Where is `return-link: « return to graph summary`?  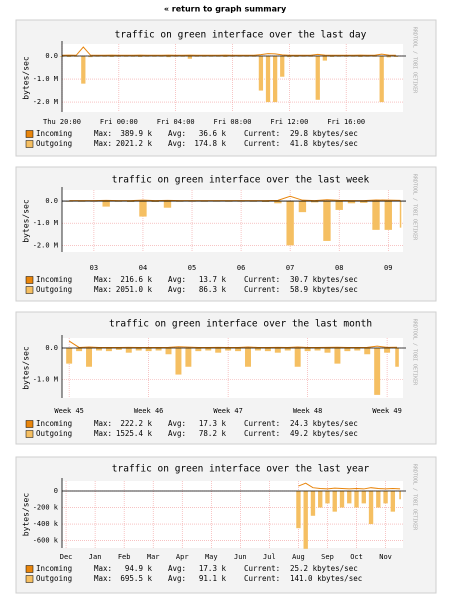 return-link: « return to graph summary is located at coordinates (225, 9).